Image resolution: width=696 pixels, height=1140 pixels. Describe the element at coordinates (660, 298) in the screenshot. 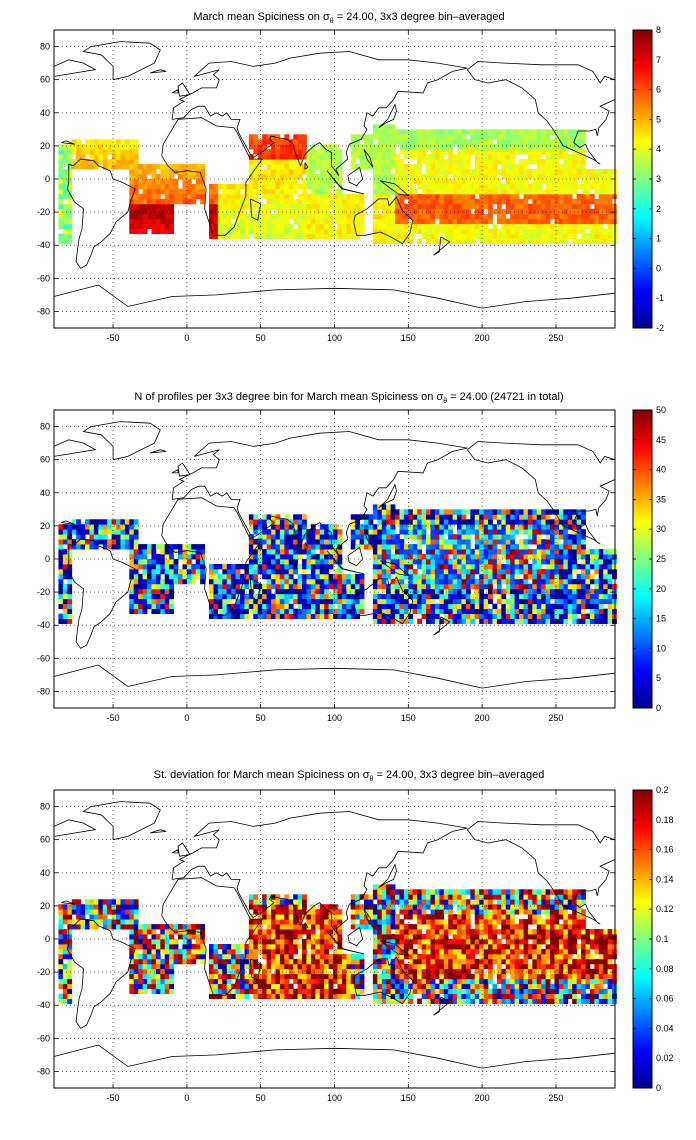

I see `colorbar-tick-label: -1` at that location.